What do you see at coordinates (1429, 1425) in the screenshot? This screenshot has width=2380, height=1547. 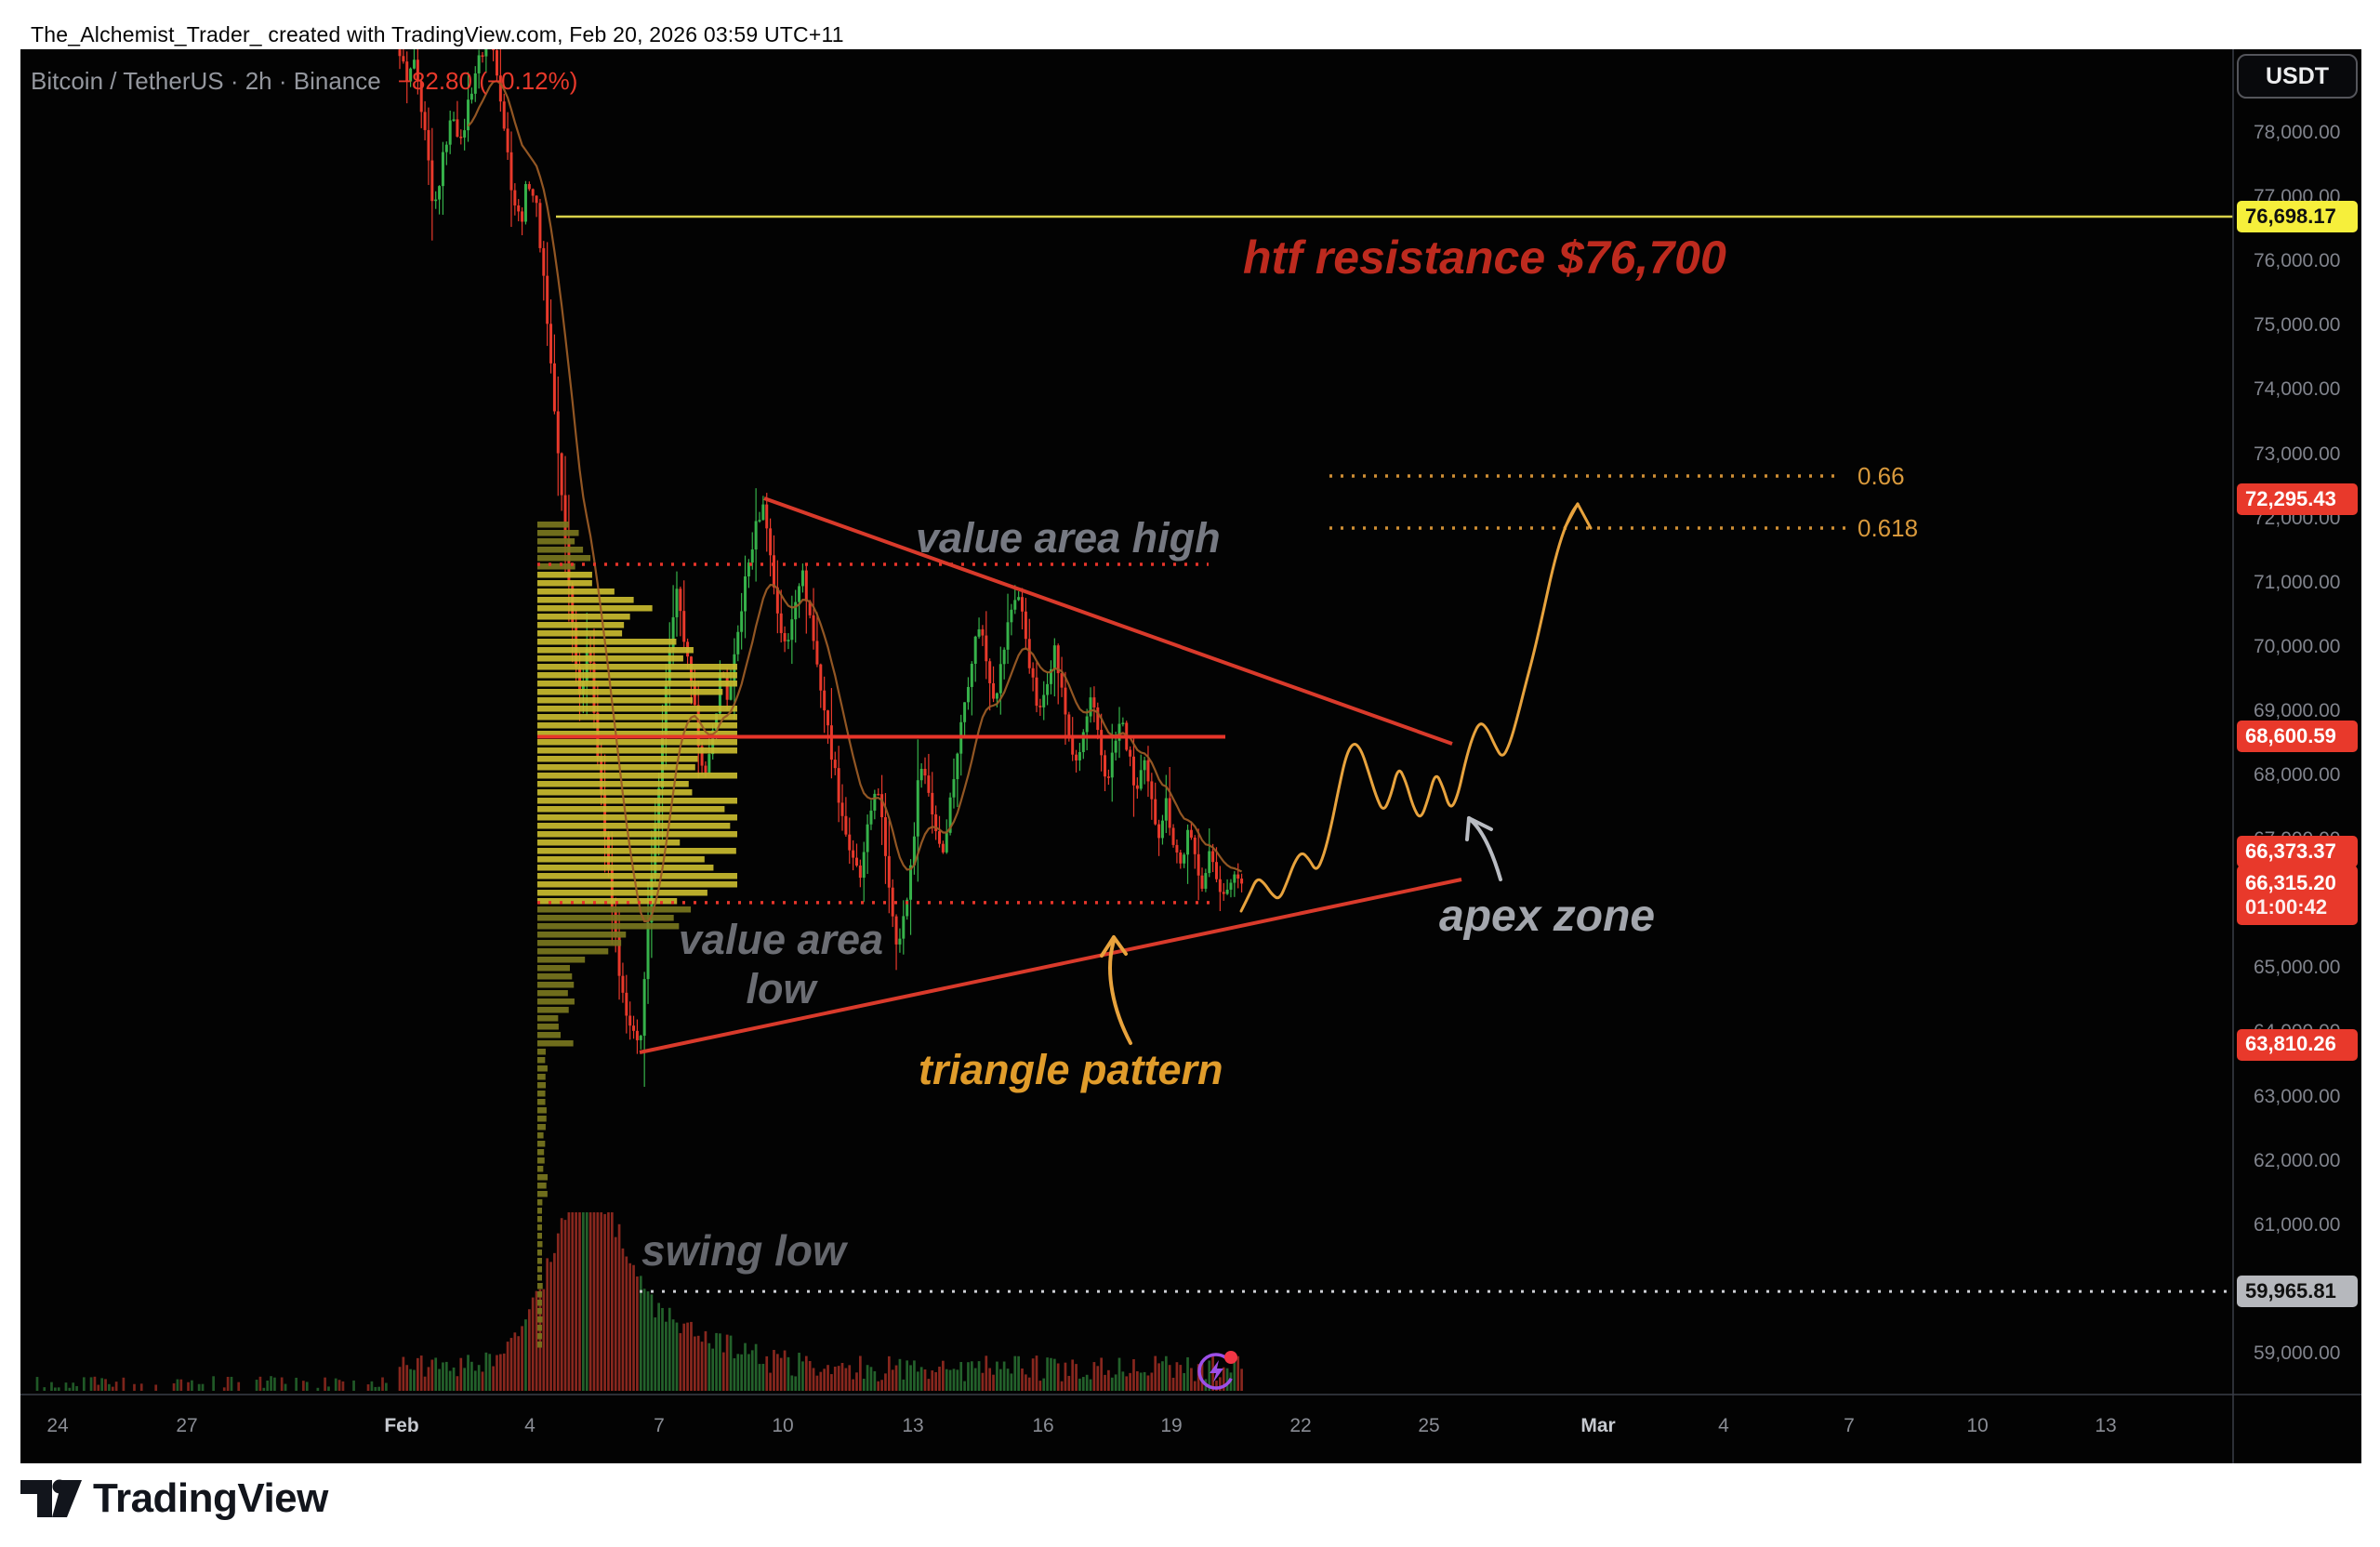 I see `time-axis-tick: 25` at bounding box center [1429, 1425].